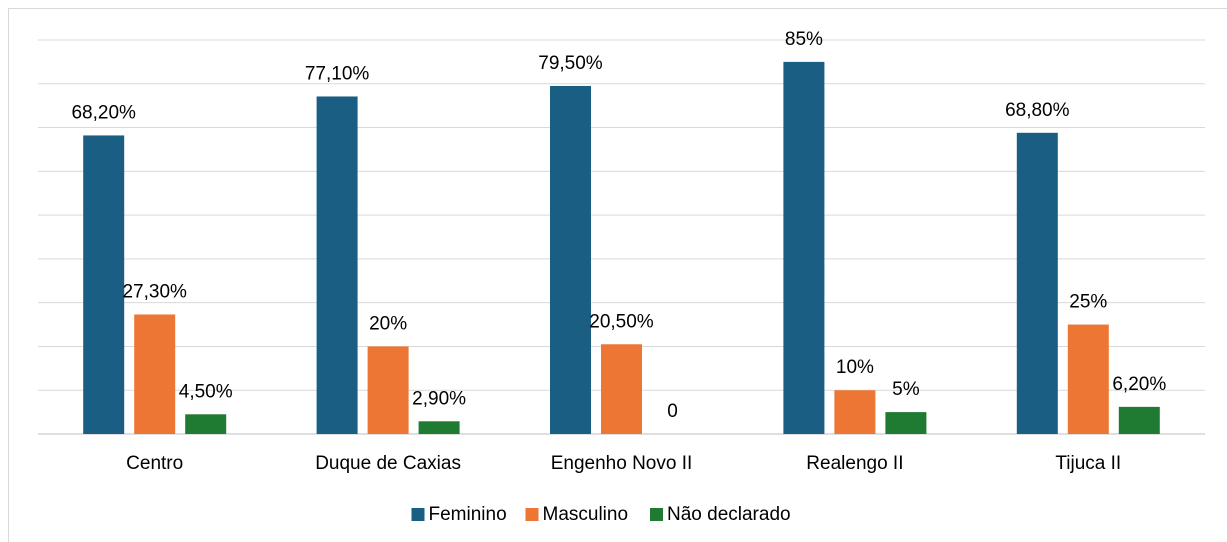 The image size is (1227, 542). What do you see at coordinates (804, 39) in the screenshot?
I see `value-label: 85%` at bounding box center [804, 39].